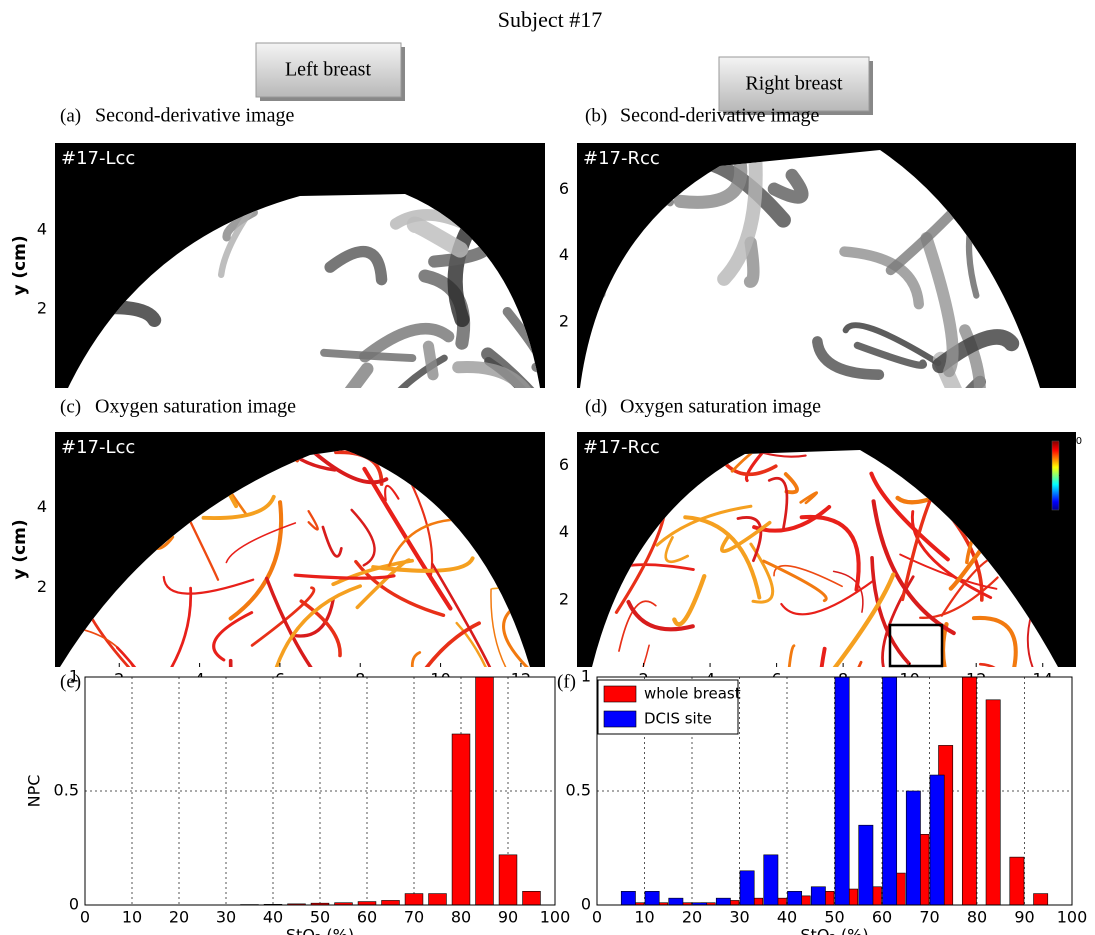 The height and width of the screenshot is (935, 1095). I want to click on image-content, so click(304, 291).